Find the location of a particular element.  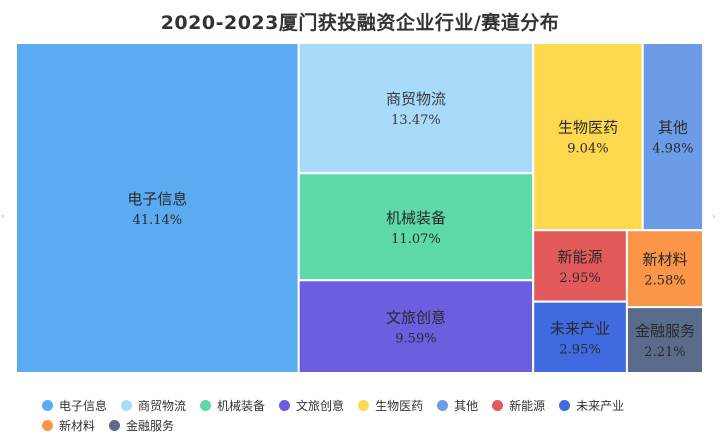

legend-label: 未来产业 is located at coordinates (600, 406).